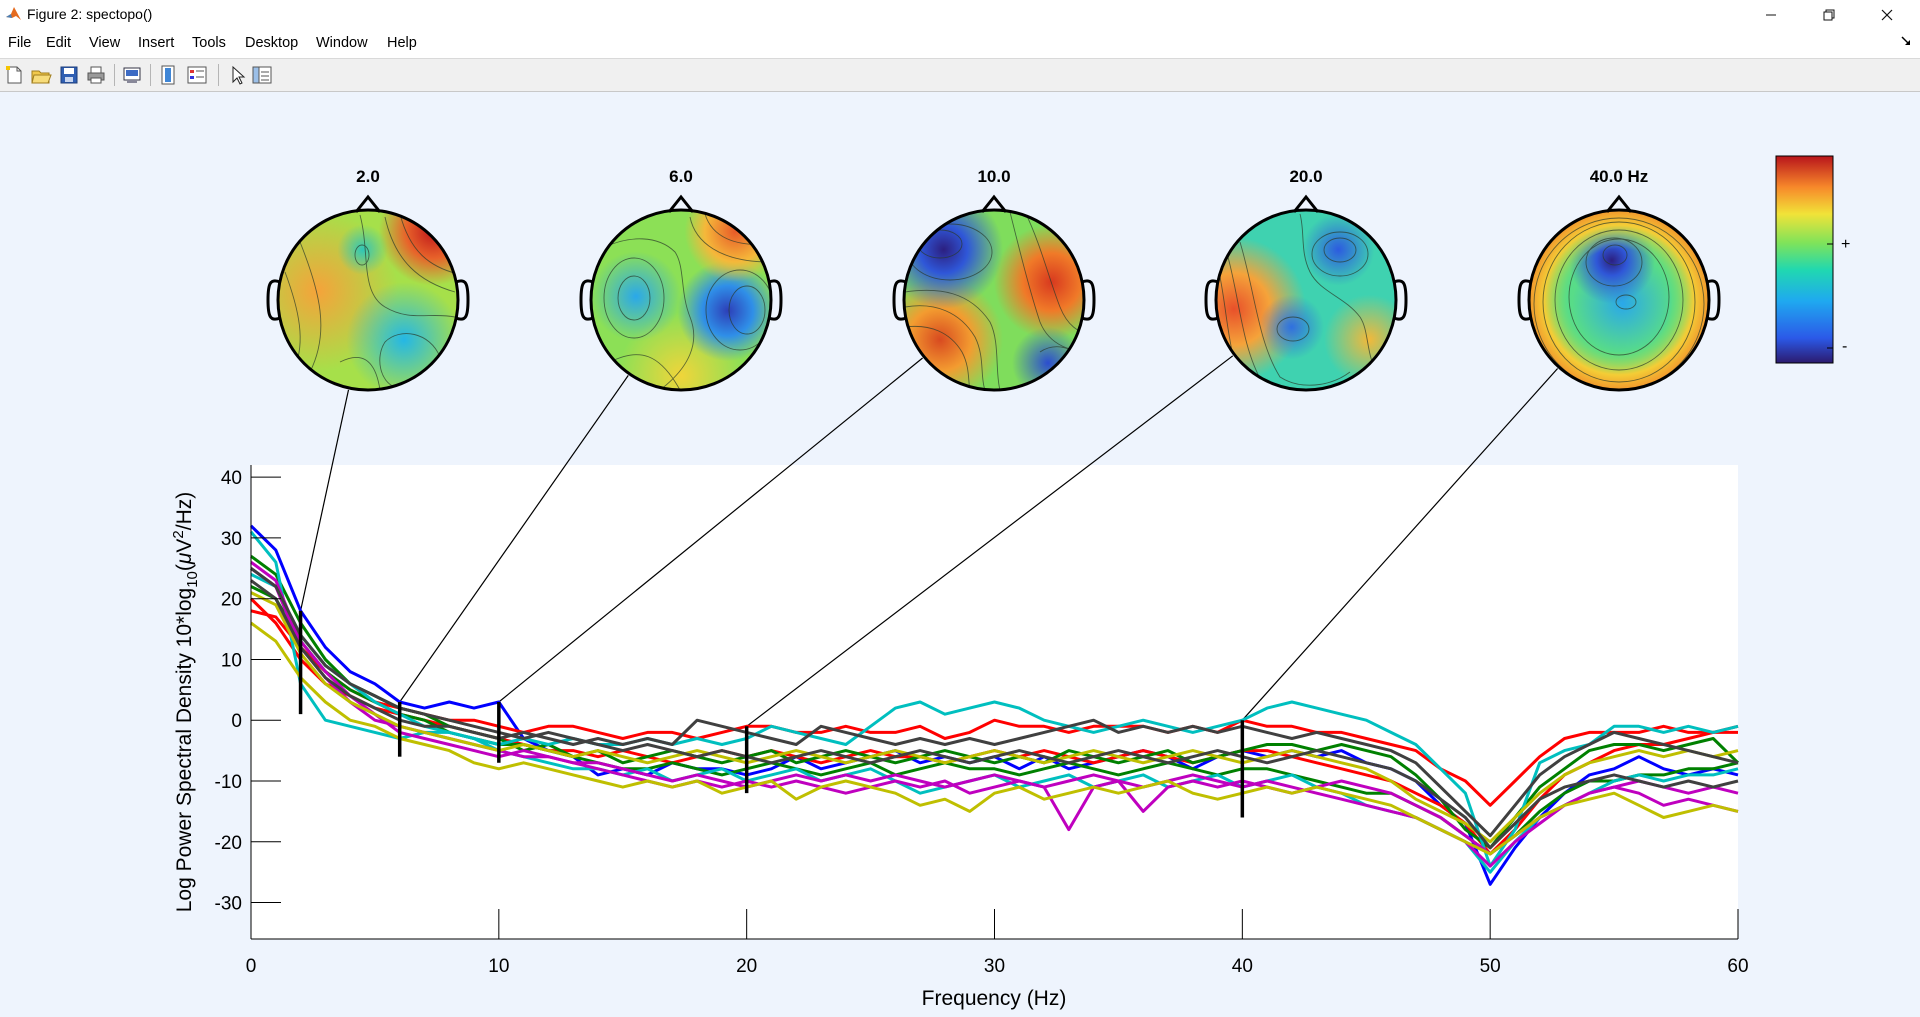  I want to click on y-label-sup: 2, so click(178, 534).